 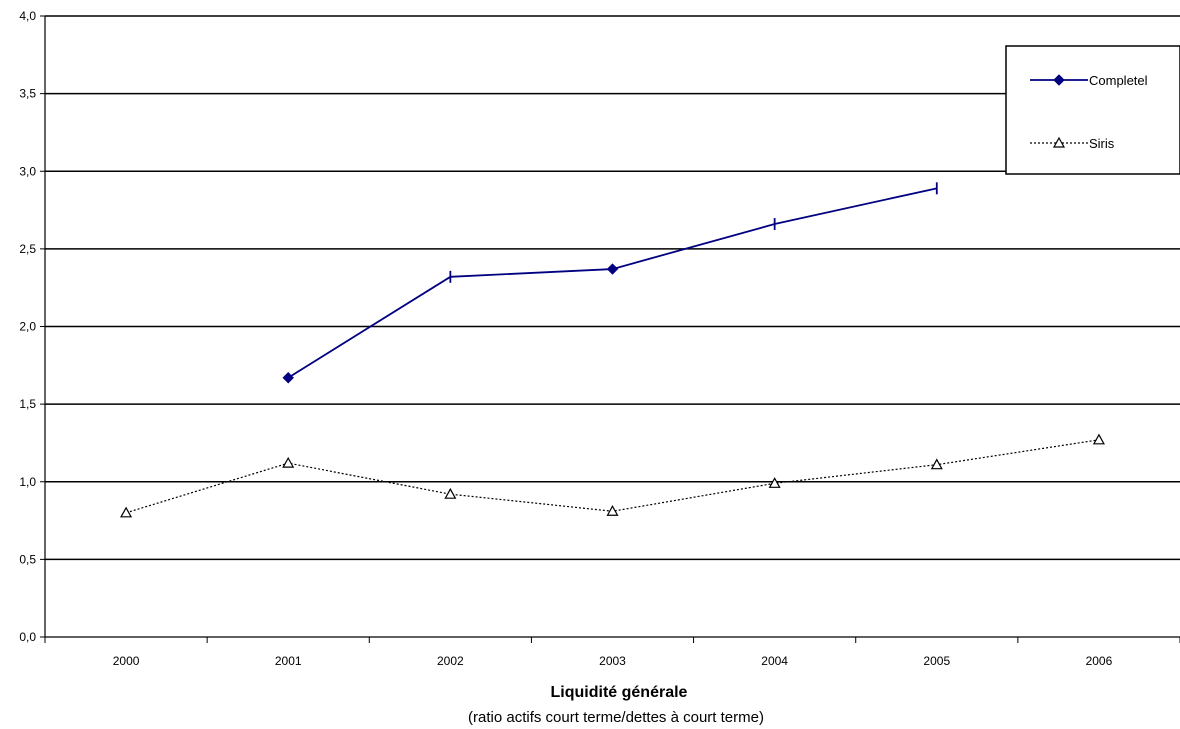 I want to click on legend-box, so click(x=1093, y=110).